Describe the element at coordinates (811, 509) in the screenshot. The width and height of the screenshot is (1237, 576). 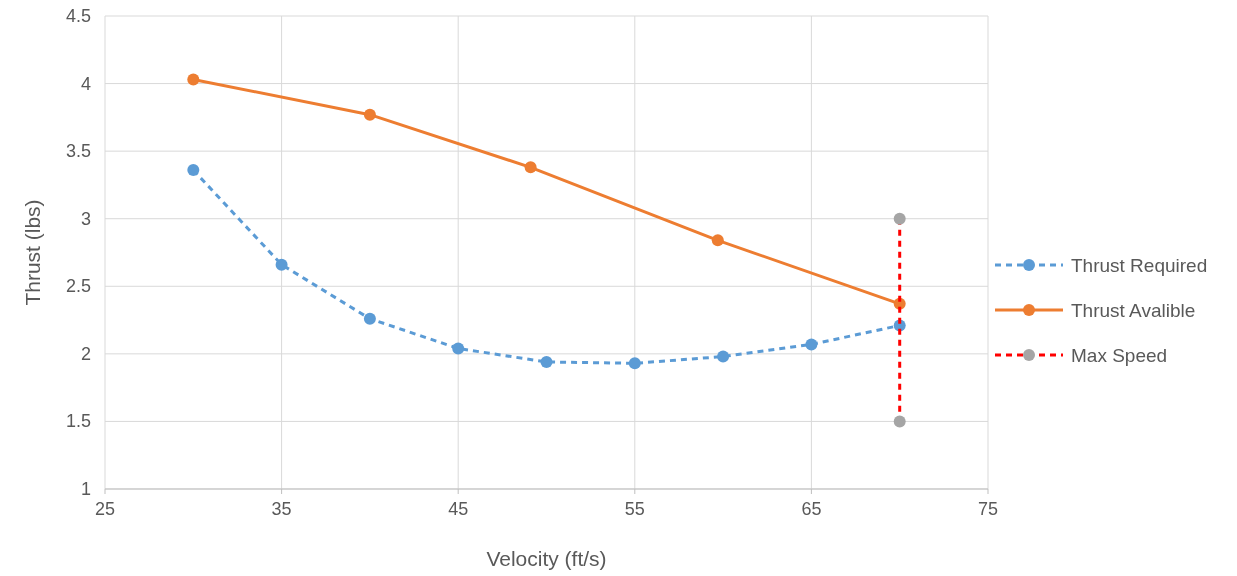
I see `x-tick-label: 65` at that location.